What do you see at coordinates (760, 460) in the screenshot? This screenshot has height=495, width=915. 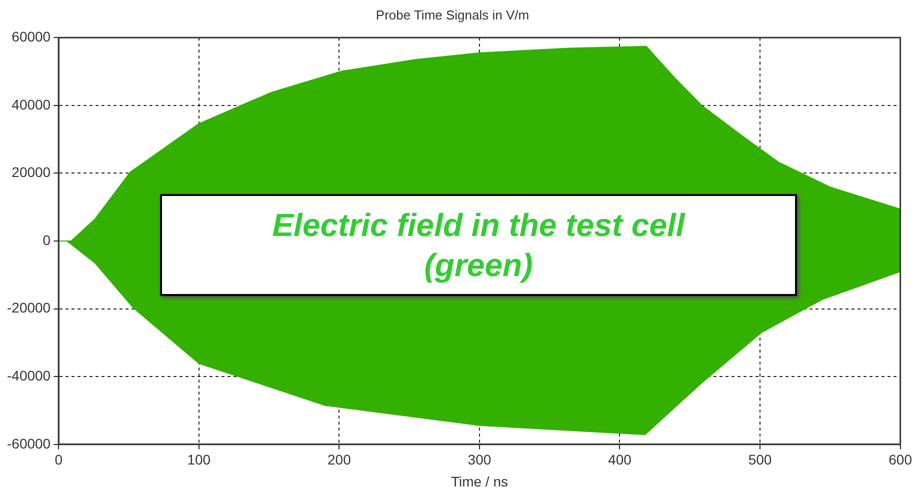 I see `x-tick-label: 500` at bounding box center [760, 460].